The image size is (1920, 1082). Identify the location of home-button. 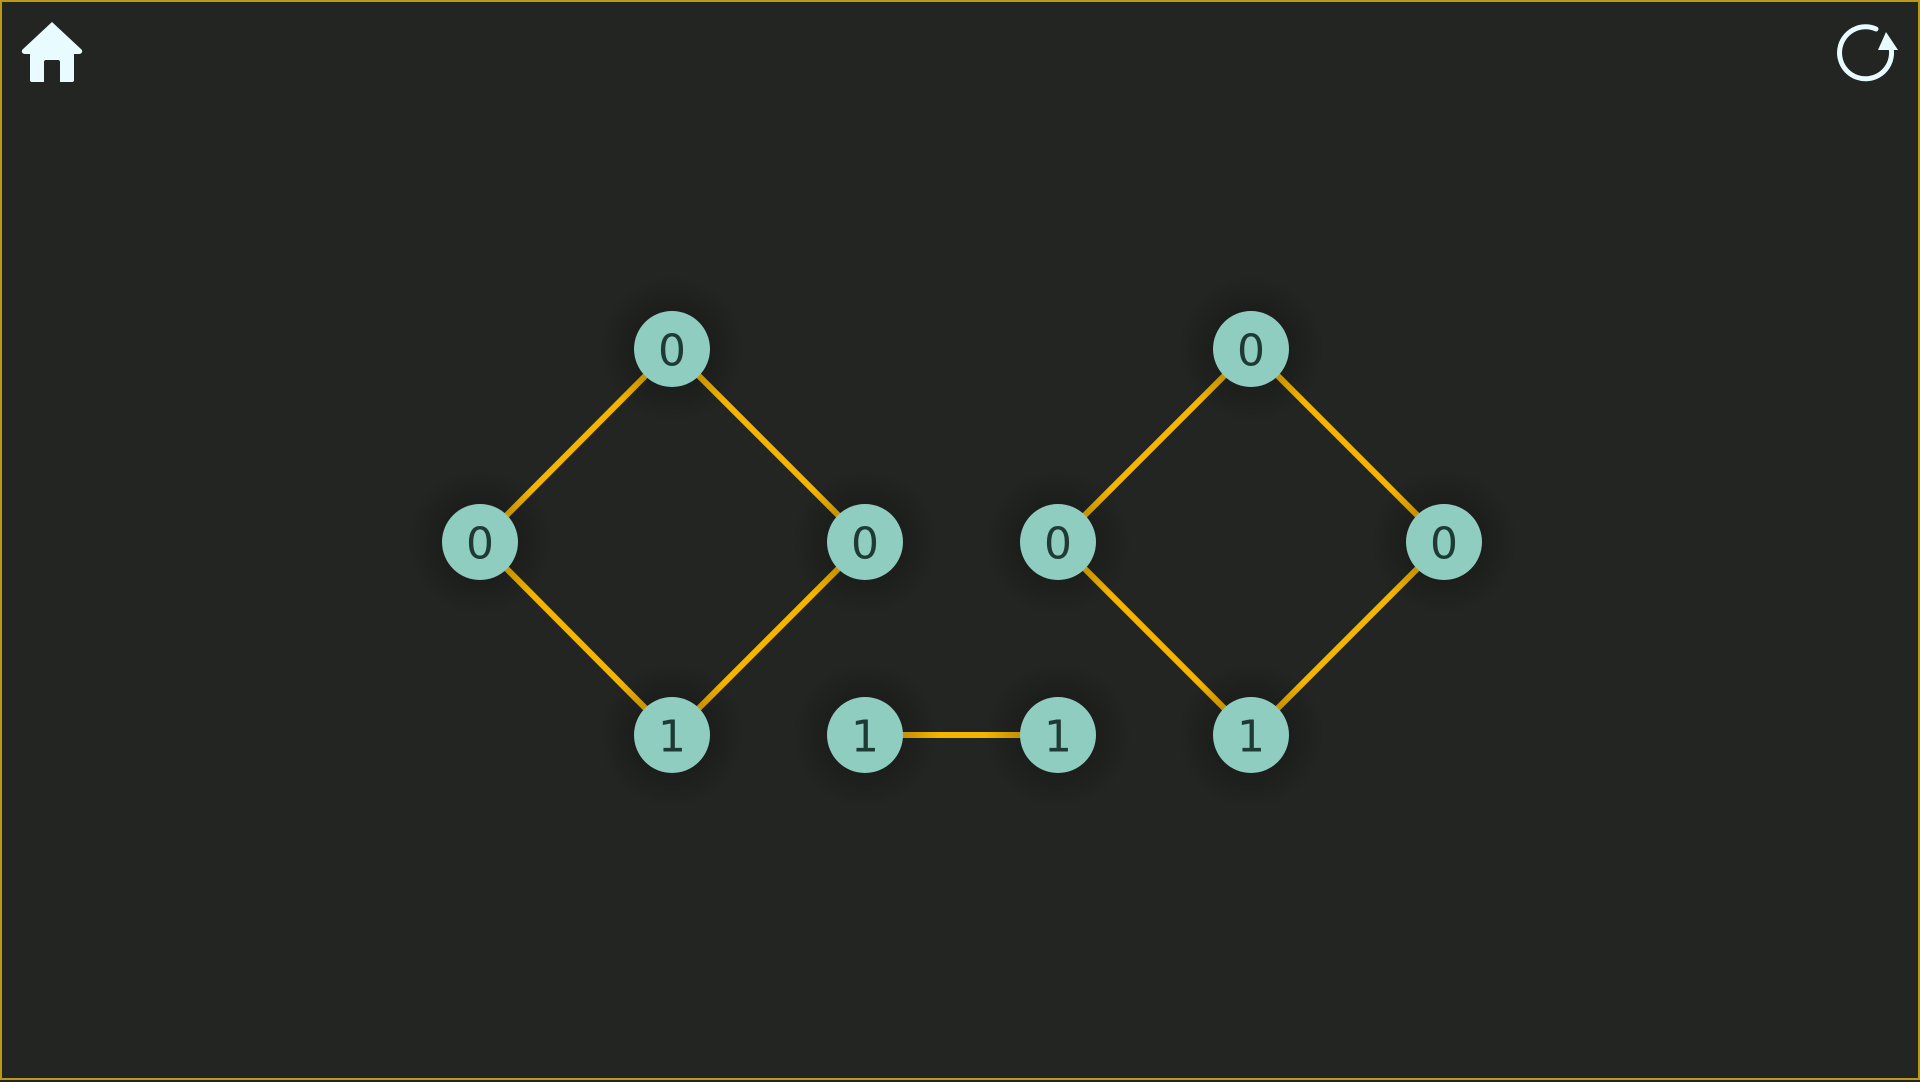
(52, 52).